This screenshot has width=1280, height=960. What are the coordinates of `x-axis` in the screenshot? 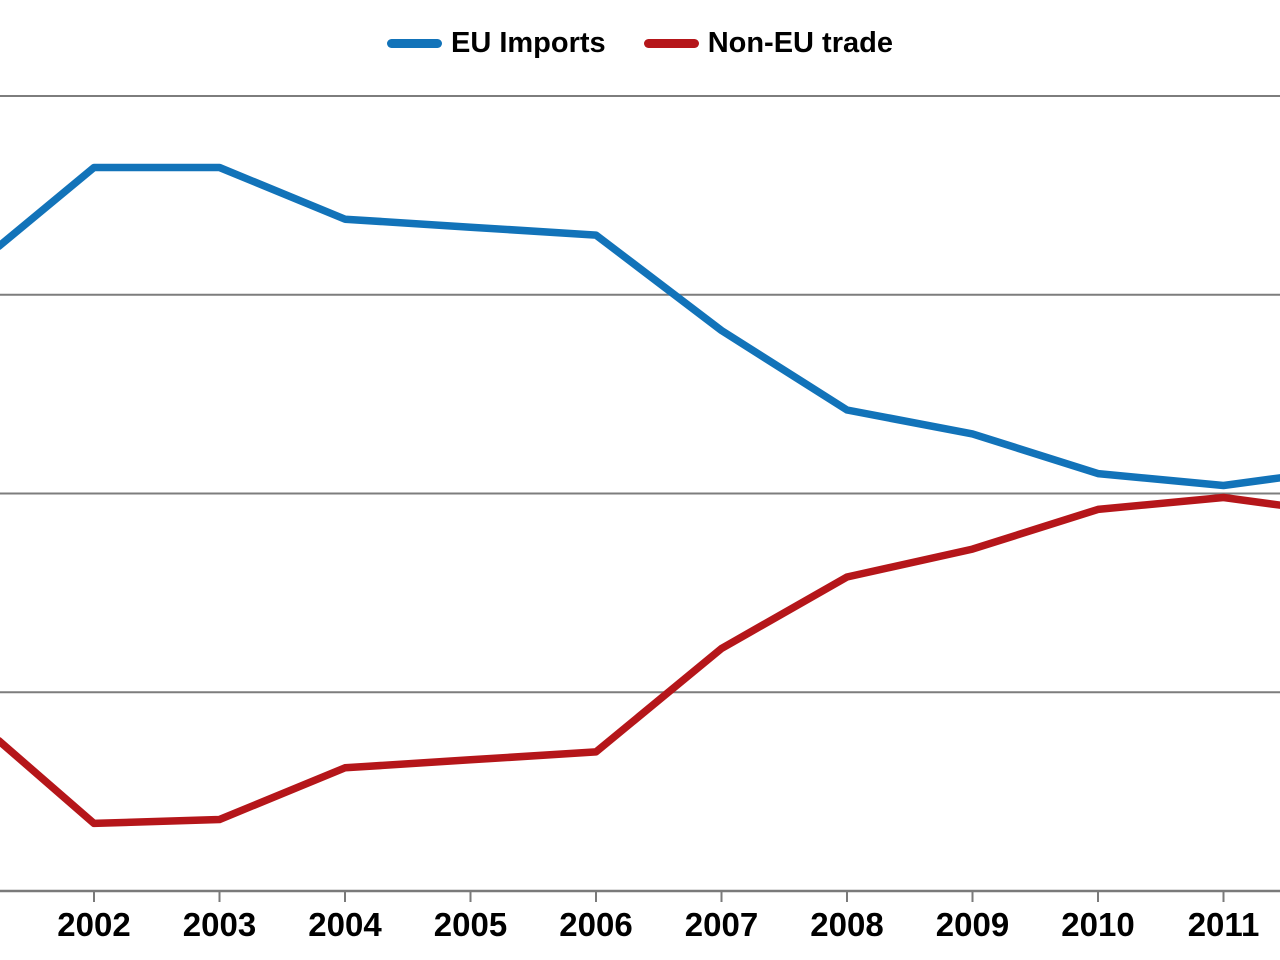 It's located at (640, 895).